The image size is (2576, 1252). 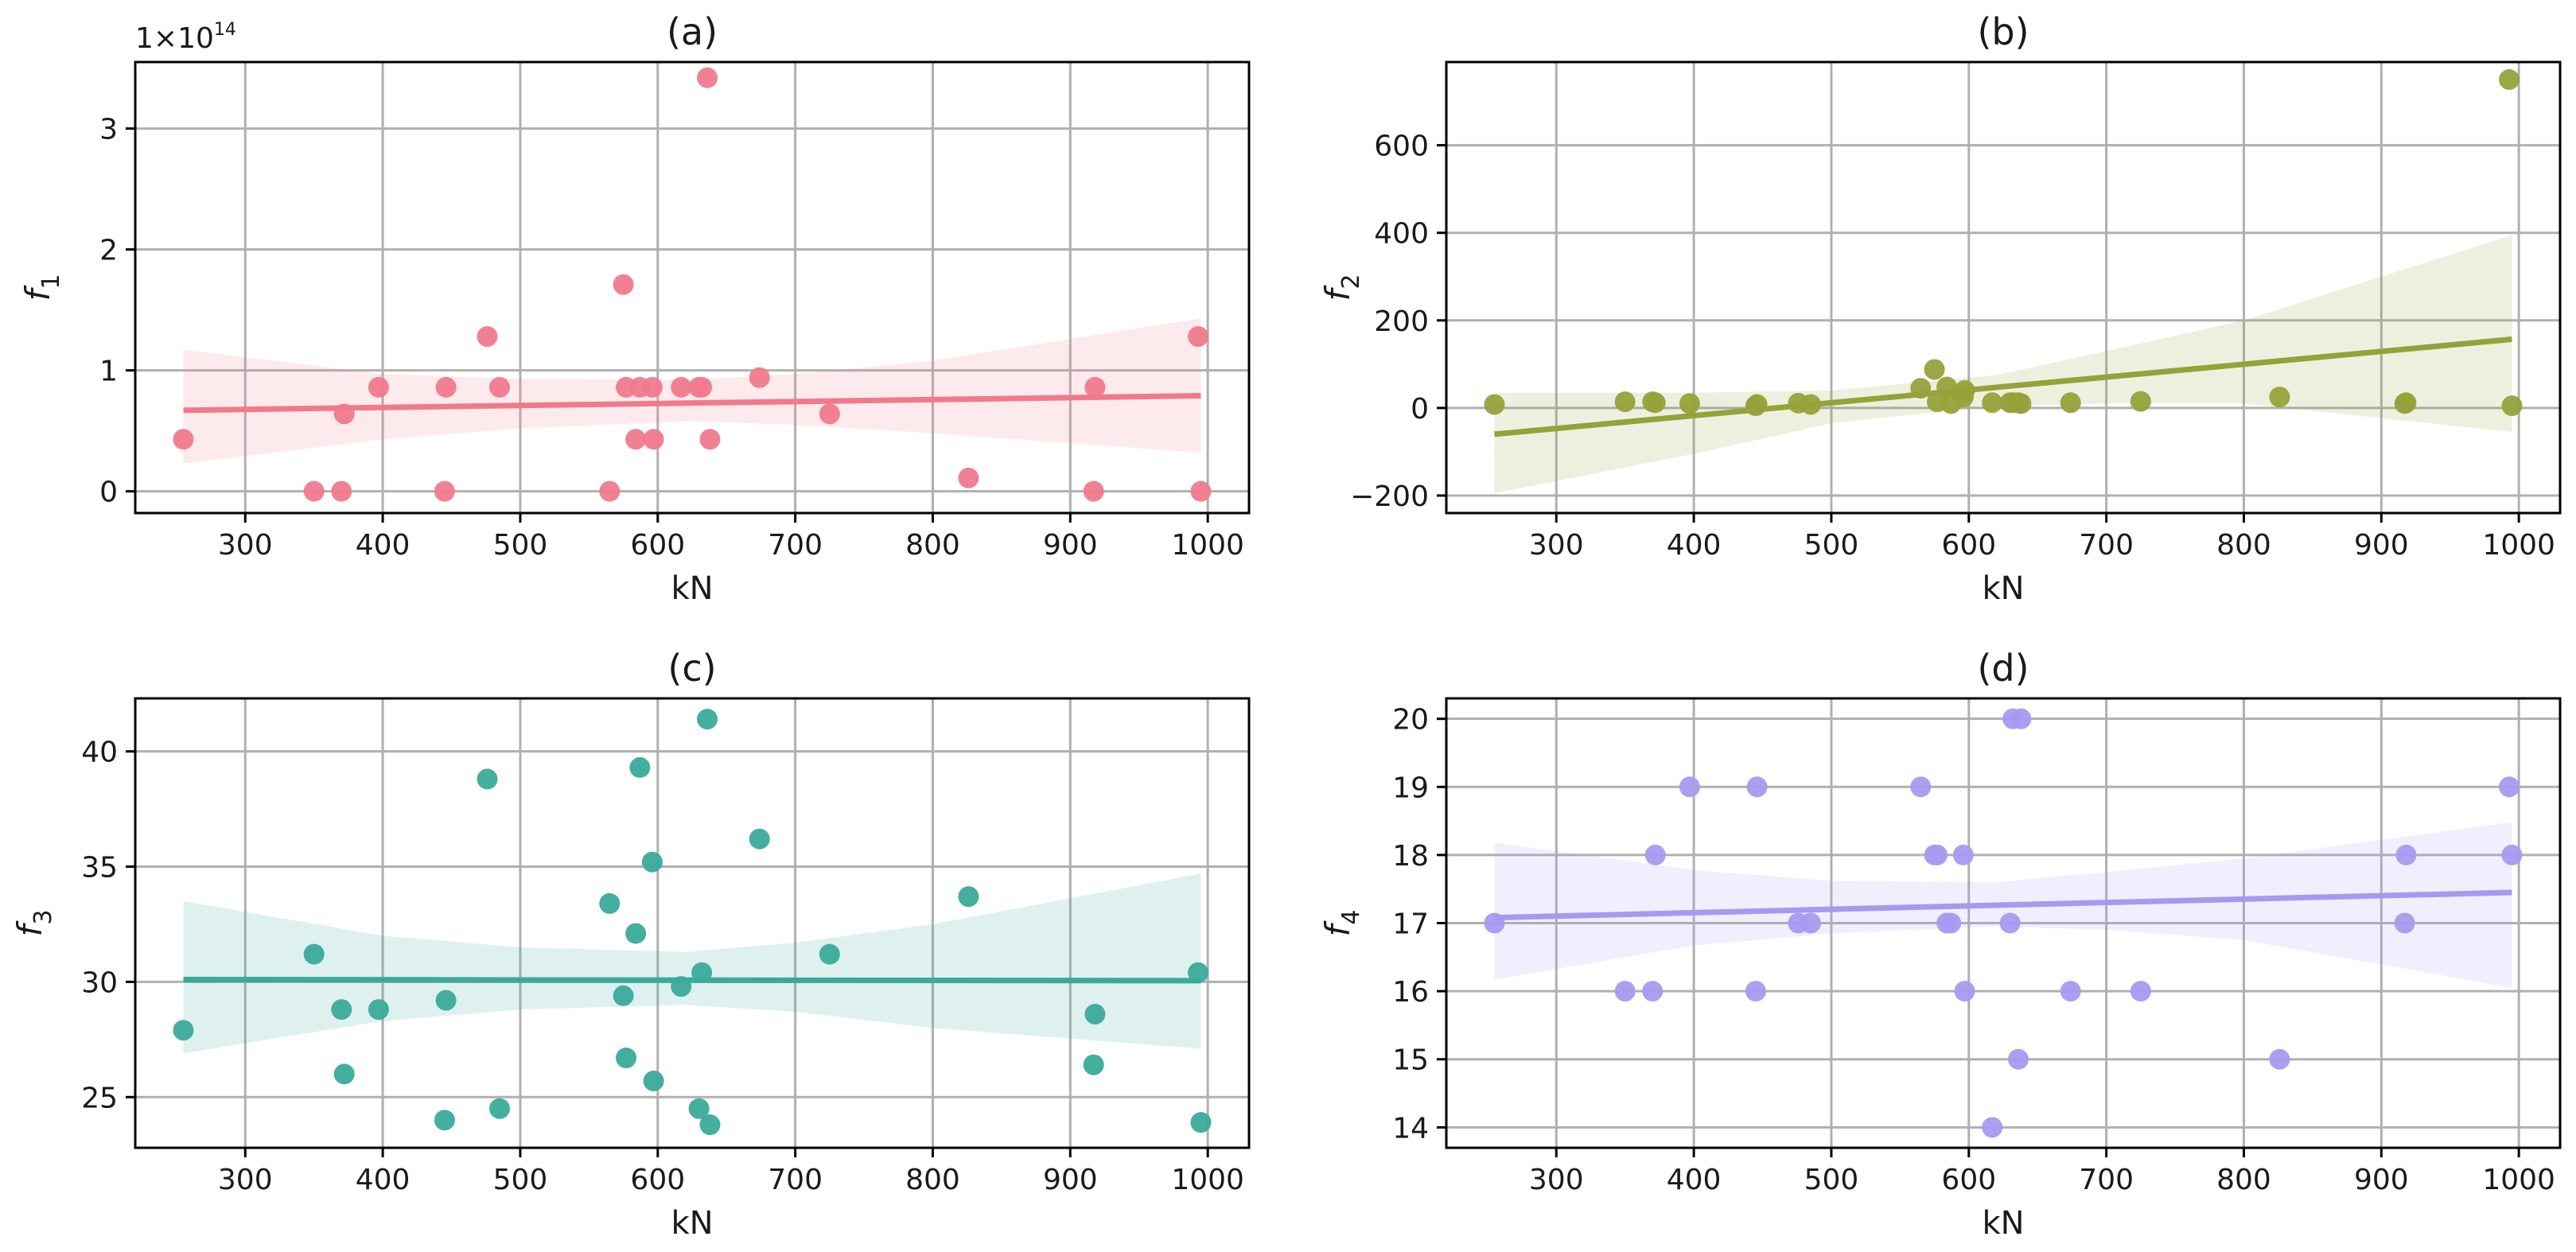 I want to click on y-tick-label: 40, so click(x=100, y=753).